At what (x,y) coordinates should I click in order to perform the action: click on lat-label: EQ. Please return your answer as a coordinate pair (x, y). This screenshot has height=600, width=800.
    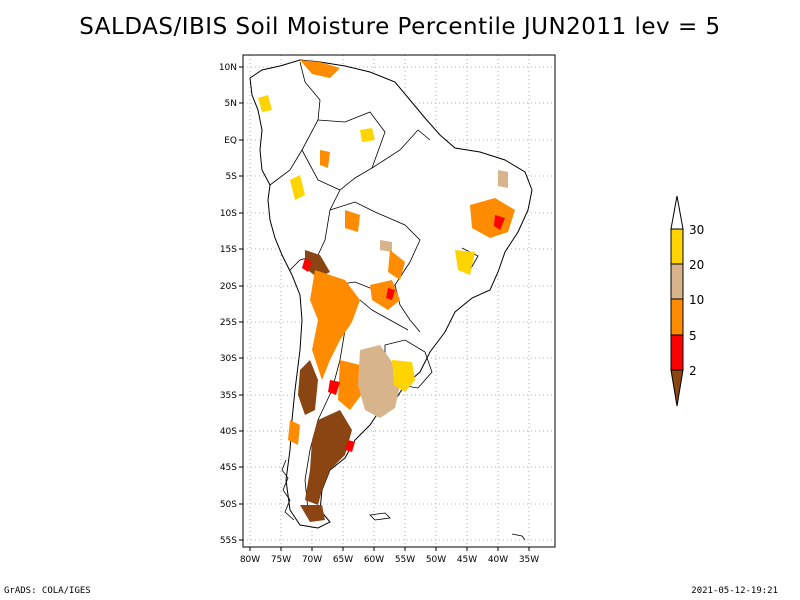
    Looking at the image, I should click on (230, 141).